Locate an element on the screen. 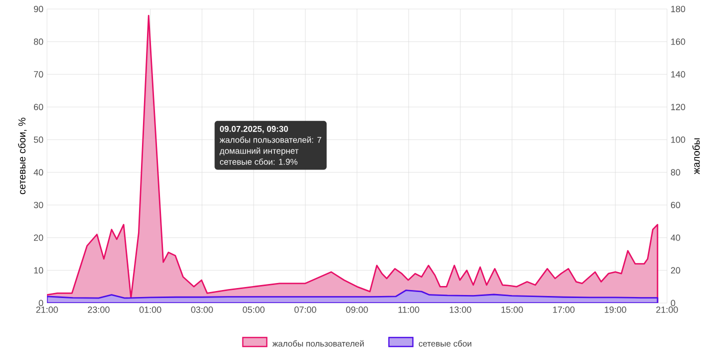 The width and height of the screenshot is (720, 360). x-tick-label: 09:00 is located at coordinates (357, 309).